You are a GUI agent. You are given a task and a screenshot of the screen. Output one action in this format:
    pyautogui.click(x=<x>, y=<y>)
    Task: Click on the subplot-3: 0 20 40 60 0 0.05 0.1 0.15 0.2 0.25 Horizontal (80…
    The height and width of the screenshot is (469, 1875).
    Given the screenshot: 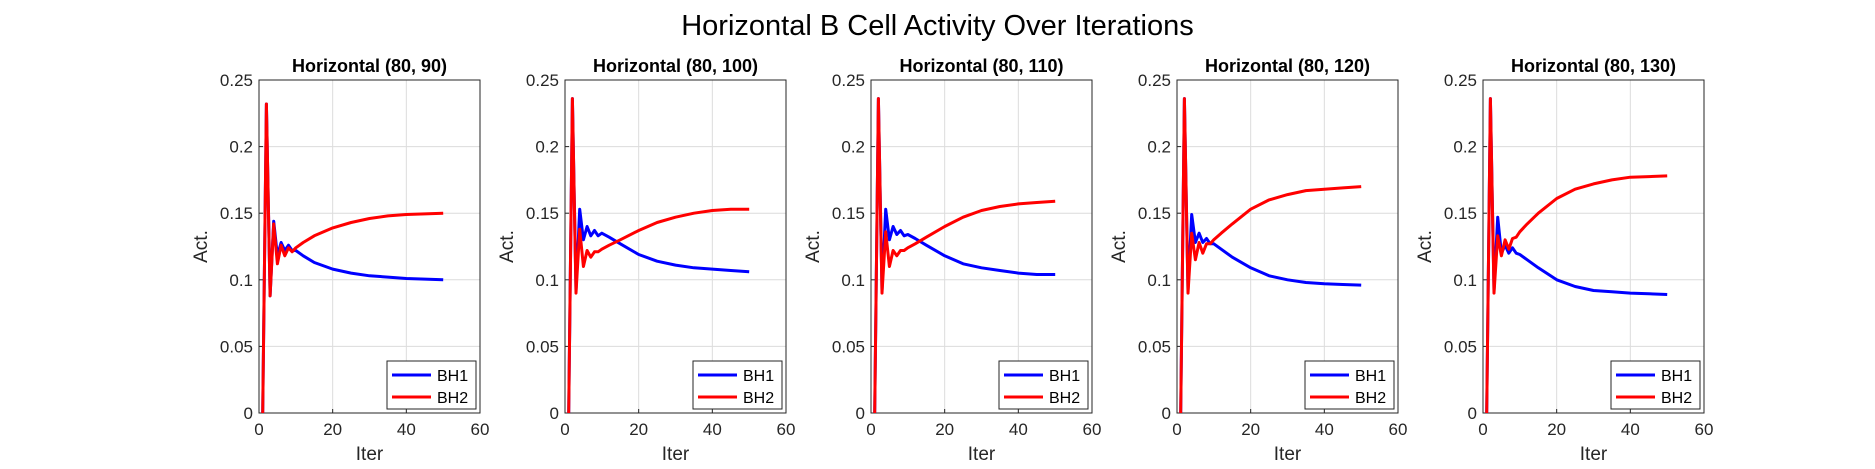 What is the action you would take?
    pyautogui.click(x=952, y=260)
    